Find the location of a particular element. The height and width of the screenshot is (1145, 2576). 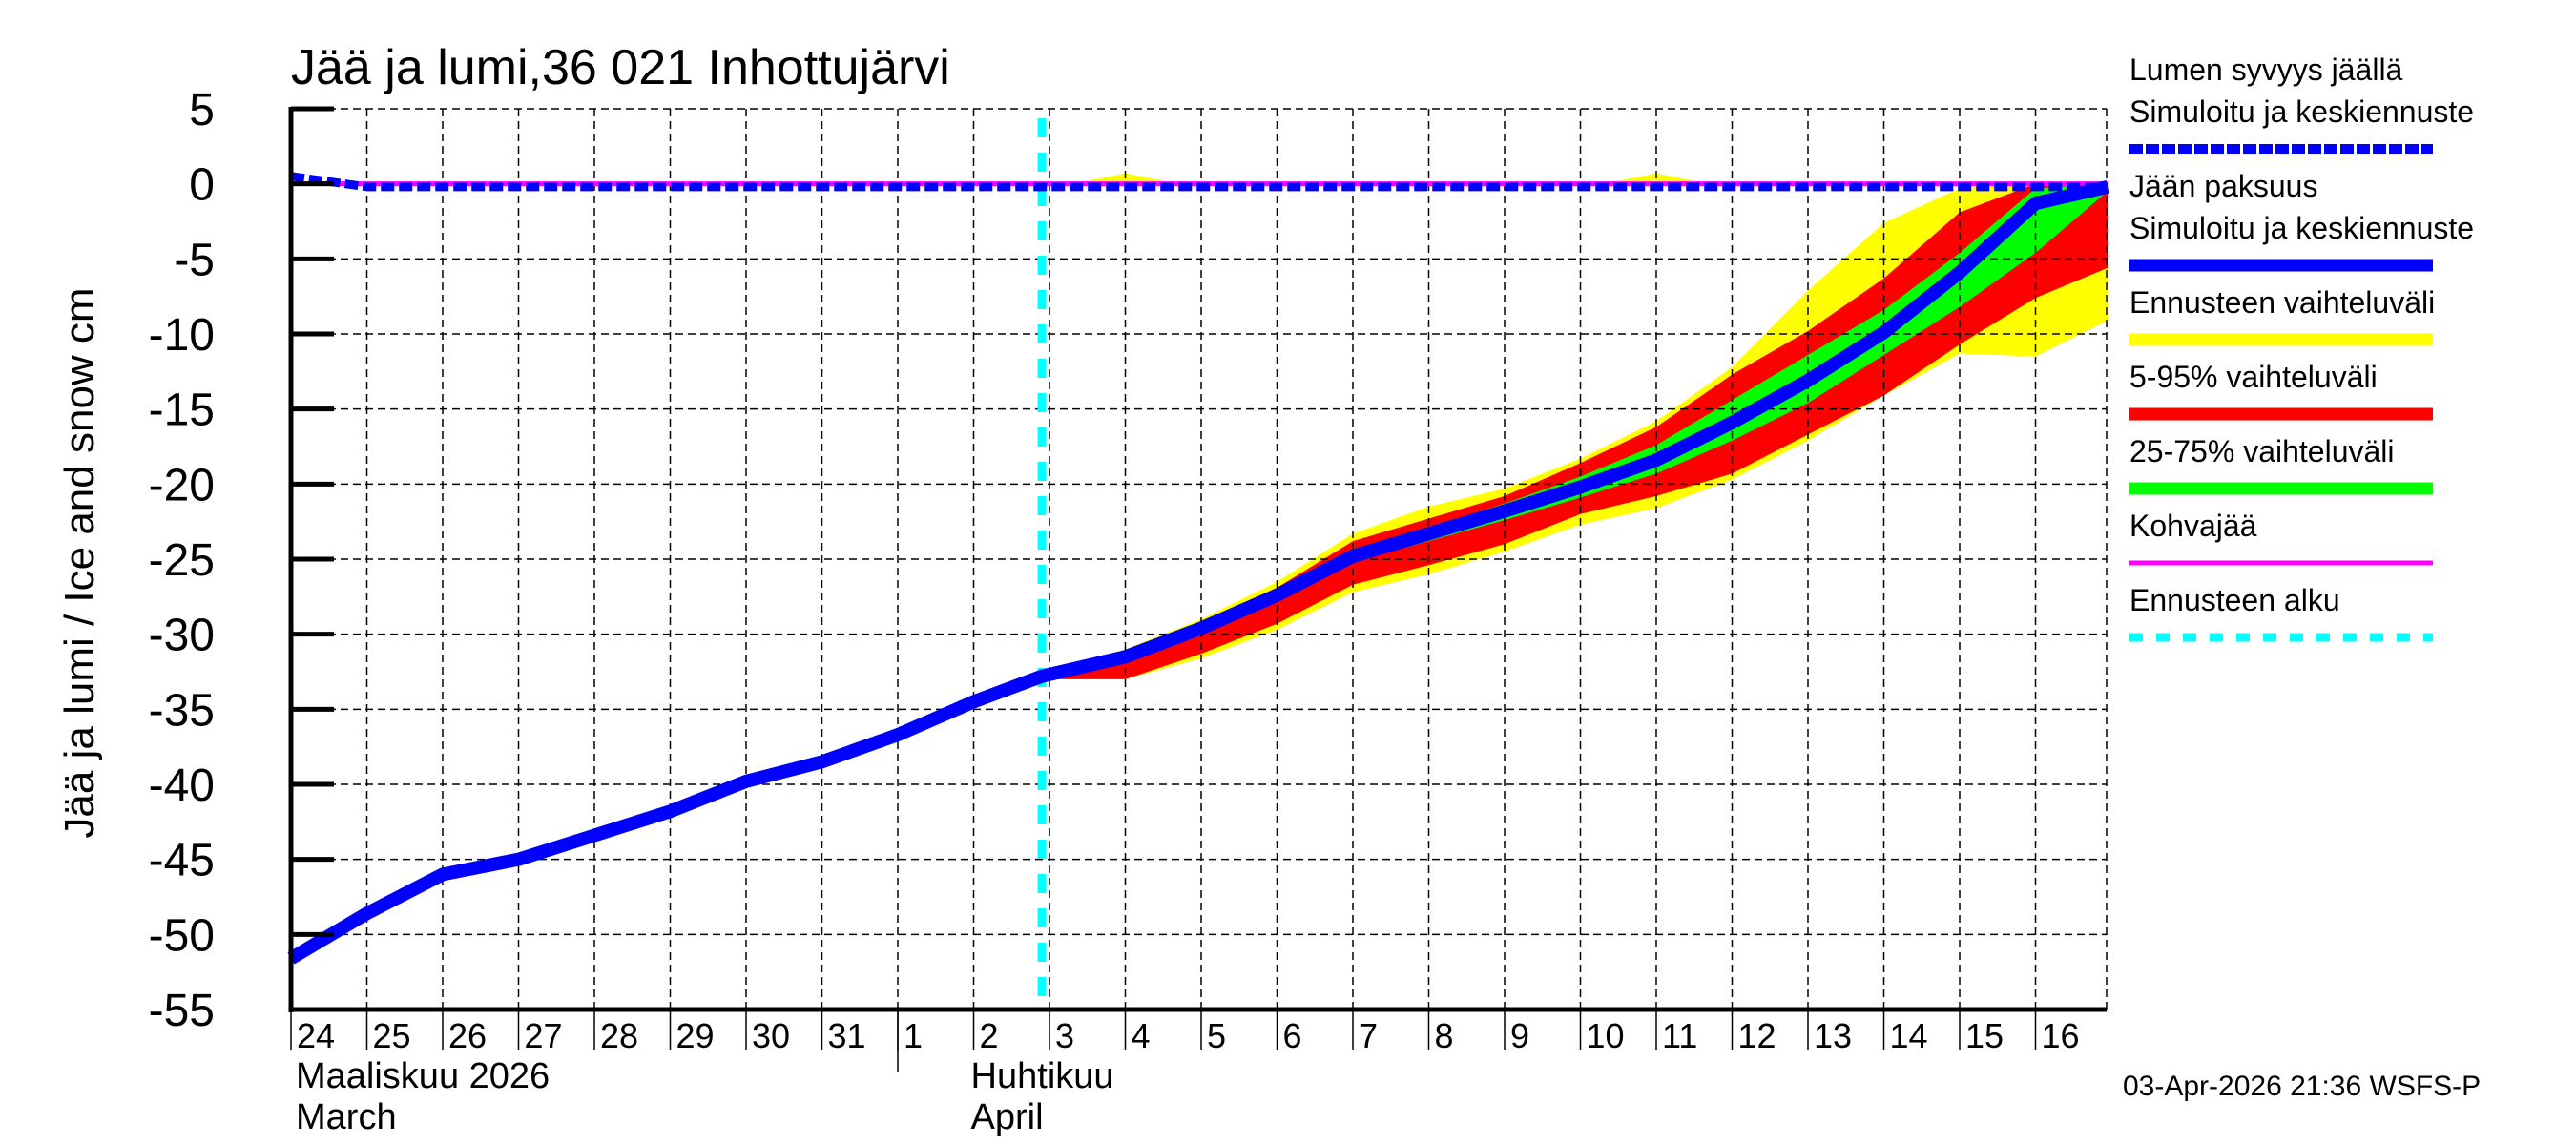

y-tick-label: -25 is located at coordinates (182, 560).